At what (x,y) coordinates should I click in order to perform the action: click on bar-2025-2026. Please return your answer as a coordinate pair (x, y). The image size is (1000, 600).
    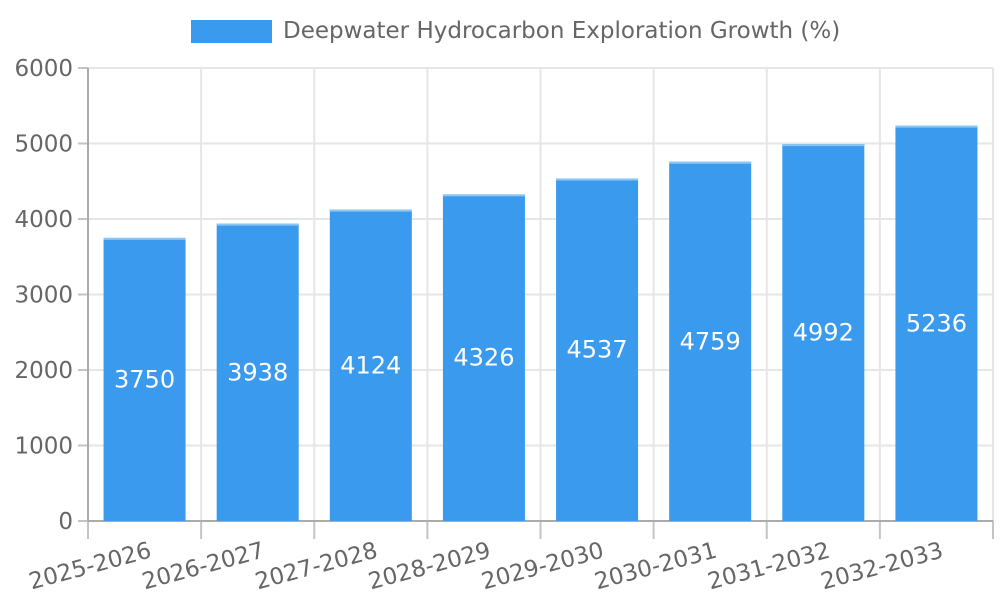
    Looking at the image, I should click on (144, 379).